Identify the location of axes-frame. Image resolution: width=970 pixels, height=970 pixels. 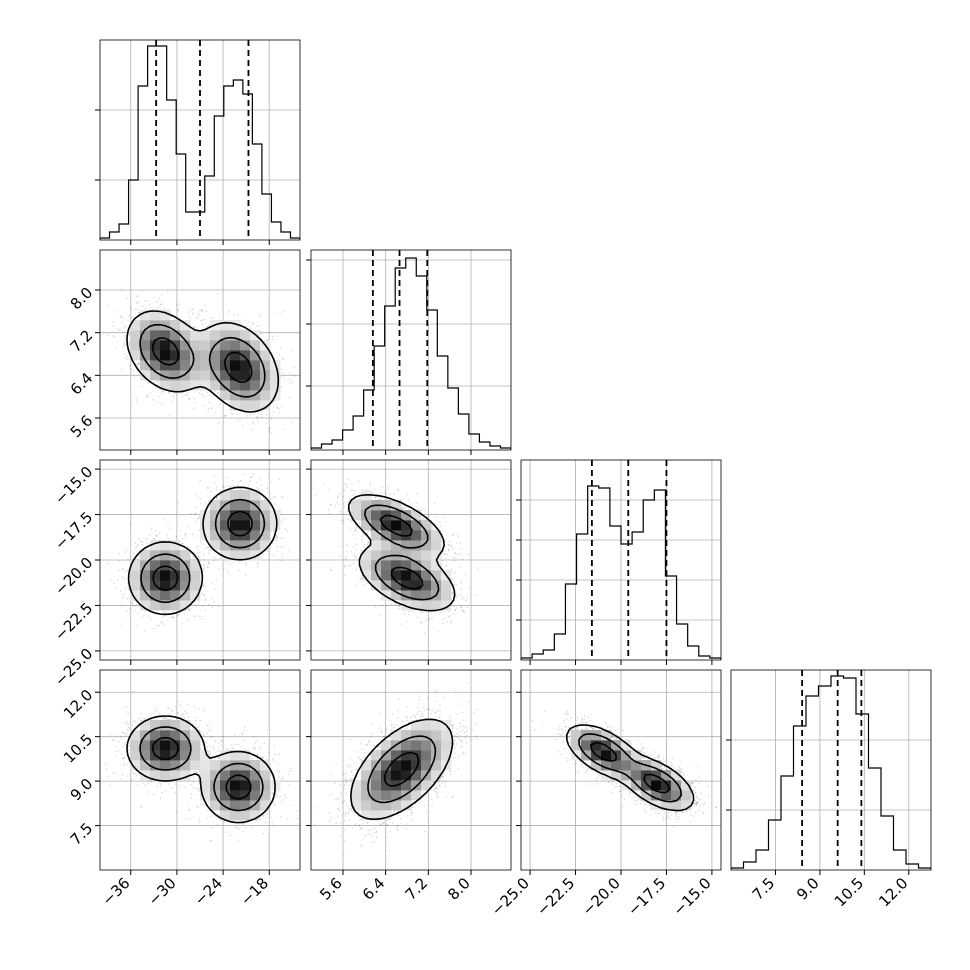
(831, 770).